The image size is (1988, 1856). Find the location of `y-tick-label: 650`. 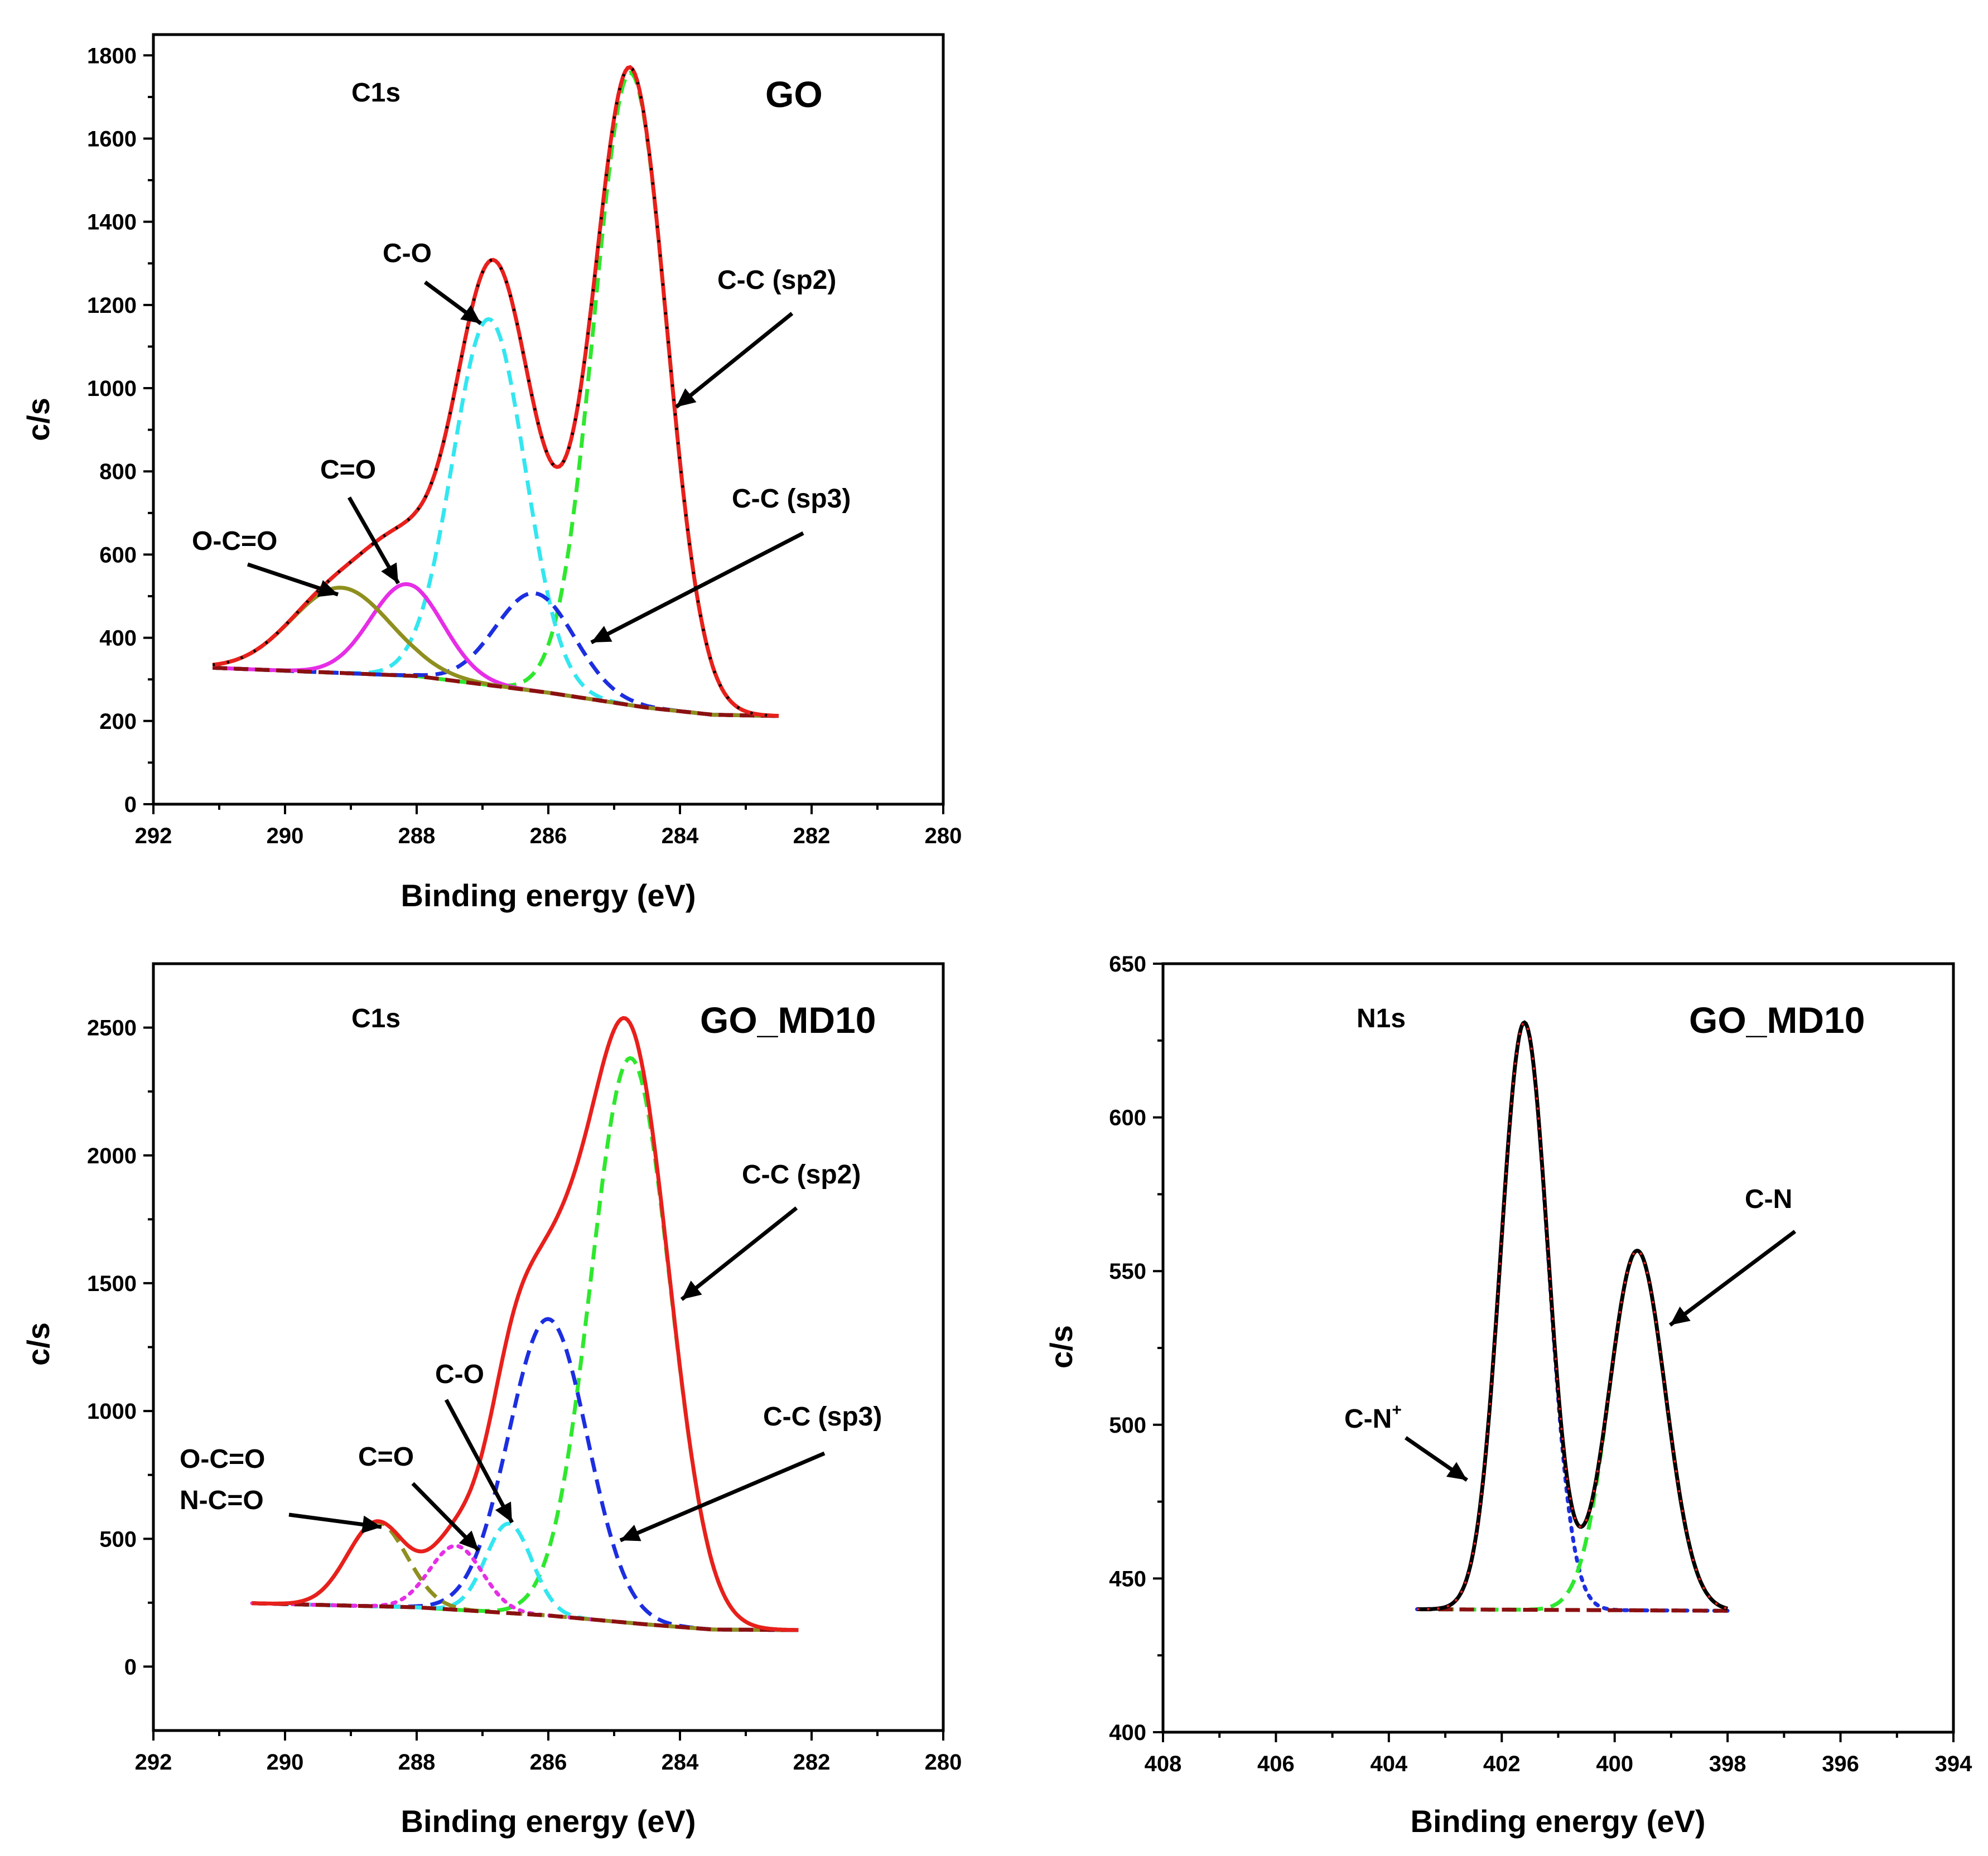

y-tick-label: 650 is located at coordinates (1127, 965).